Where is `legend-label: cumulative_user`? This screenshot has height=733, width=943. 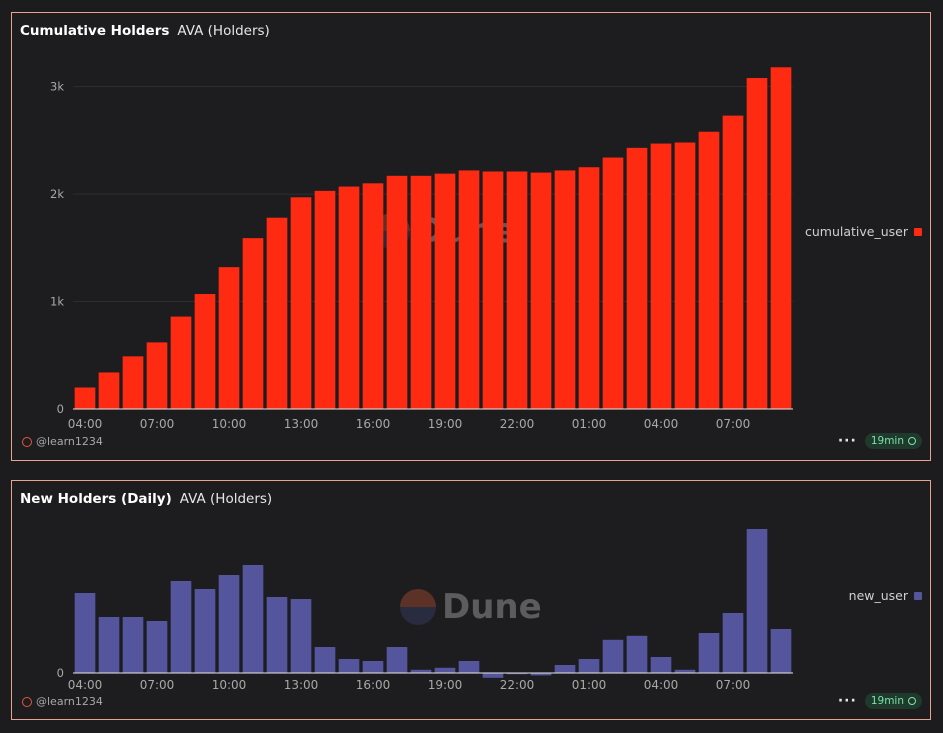
legend-label: cumulative_user is located at coordinates (856, 231).